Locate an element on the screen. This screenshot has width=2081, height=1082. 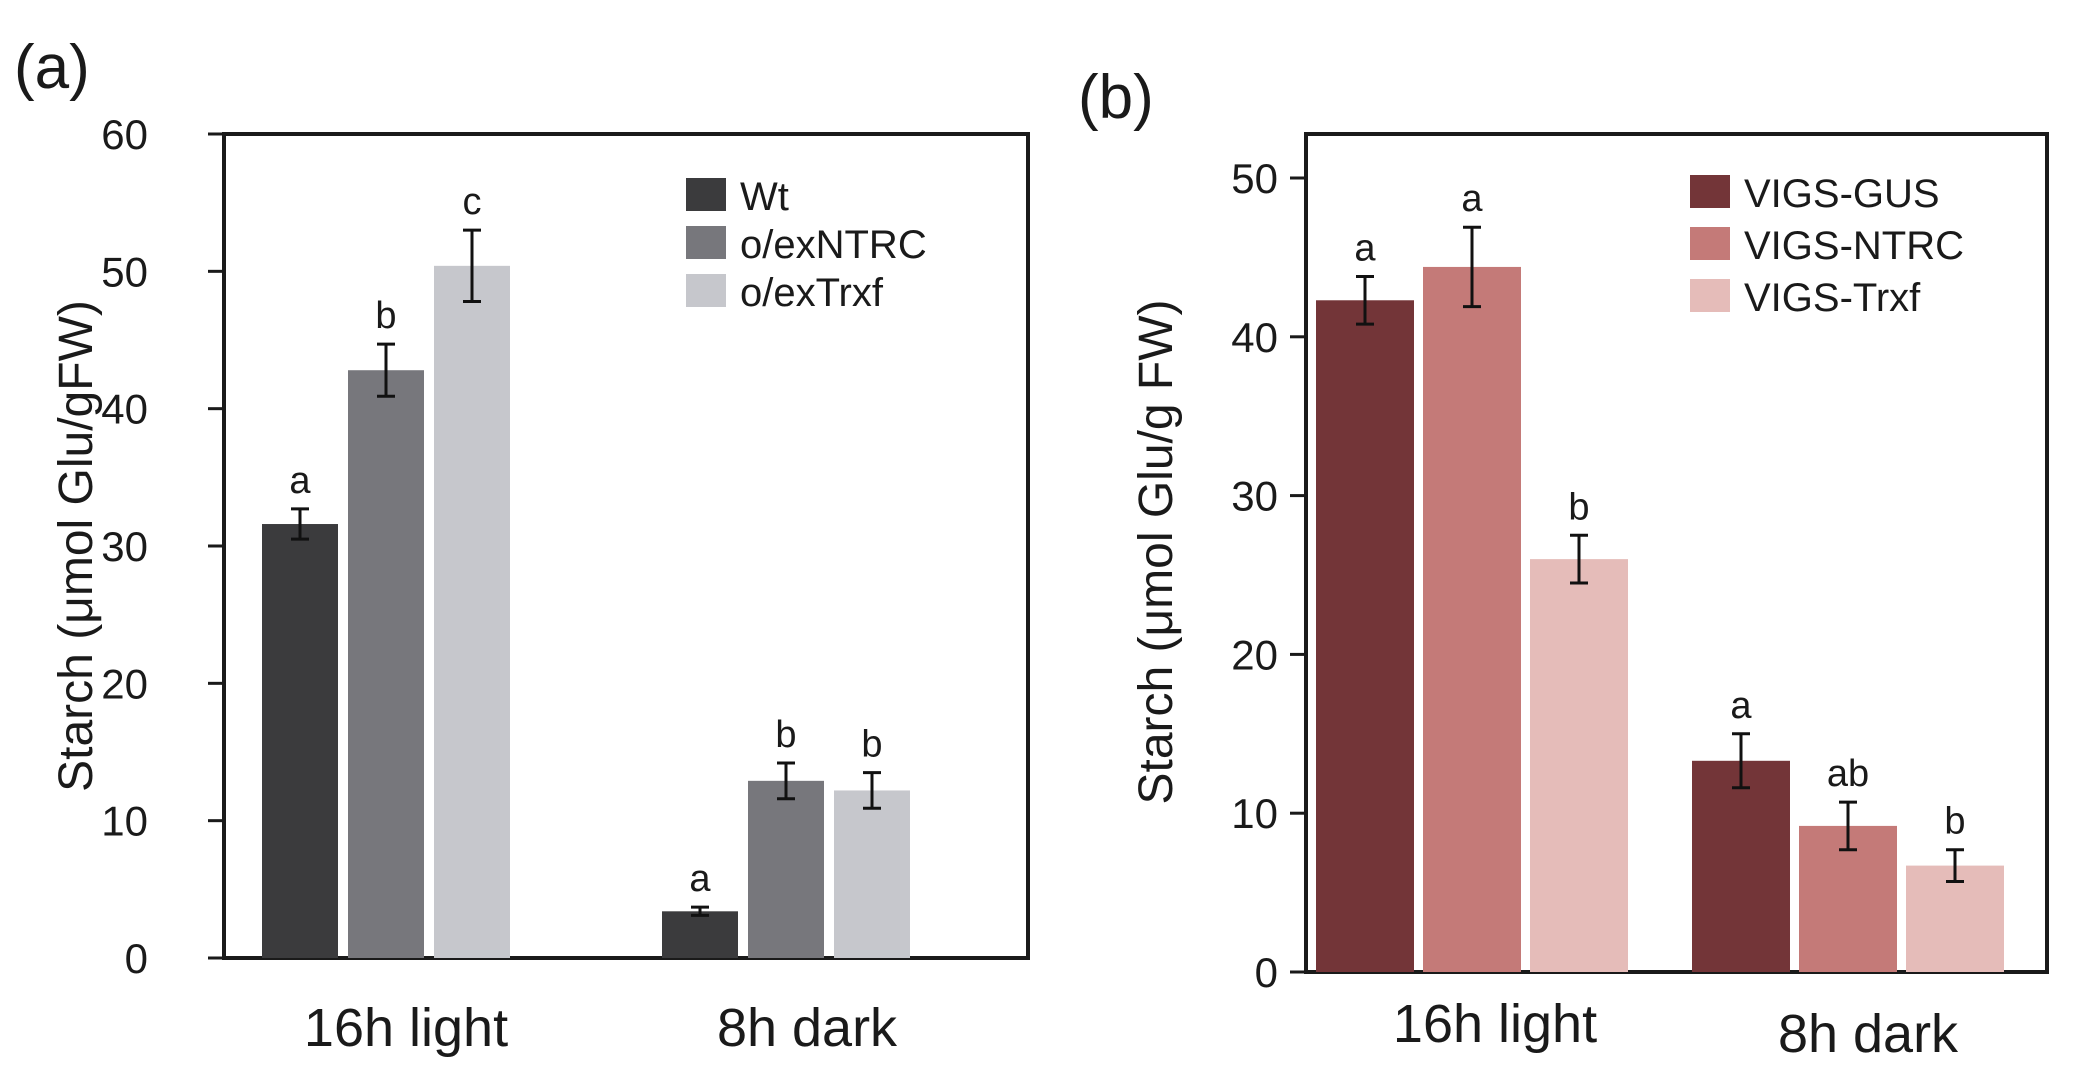
panel-b-legend-label-vigs-ntrc: VIGS-NTRC is located at coordinates (1854, 246).